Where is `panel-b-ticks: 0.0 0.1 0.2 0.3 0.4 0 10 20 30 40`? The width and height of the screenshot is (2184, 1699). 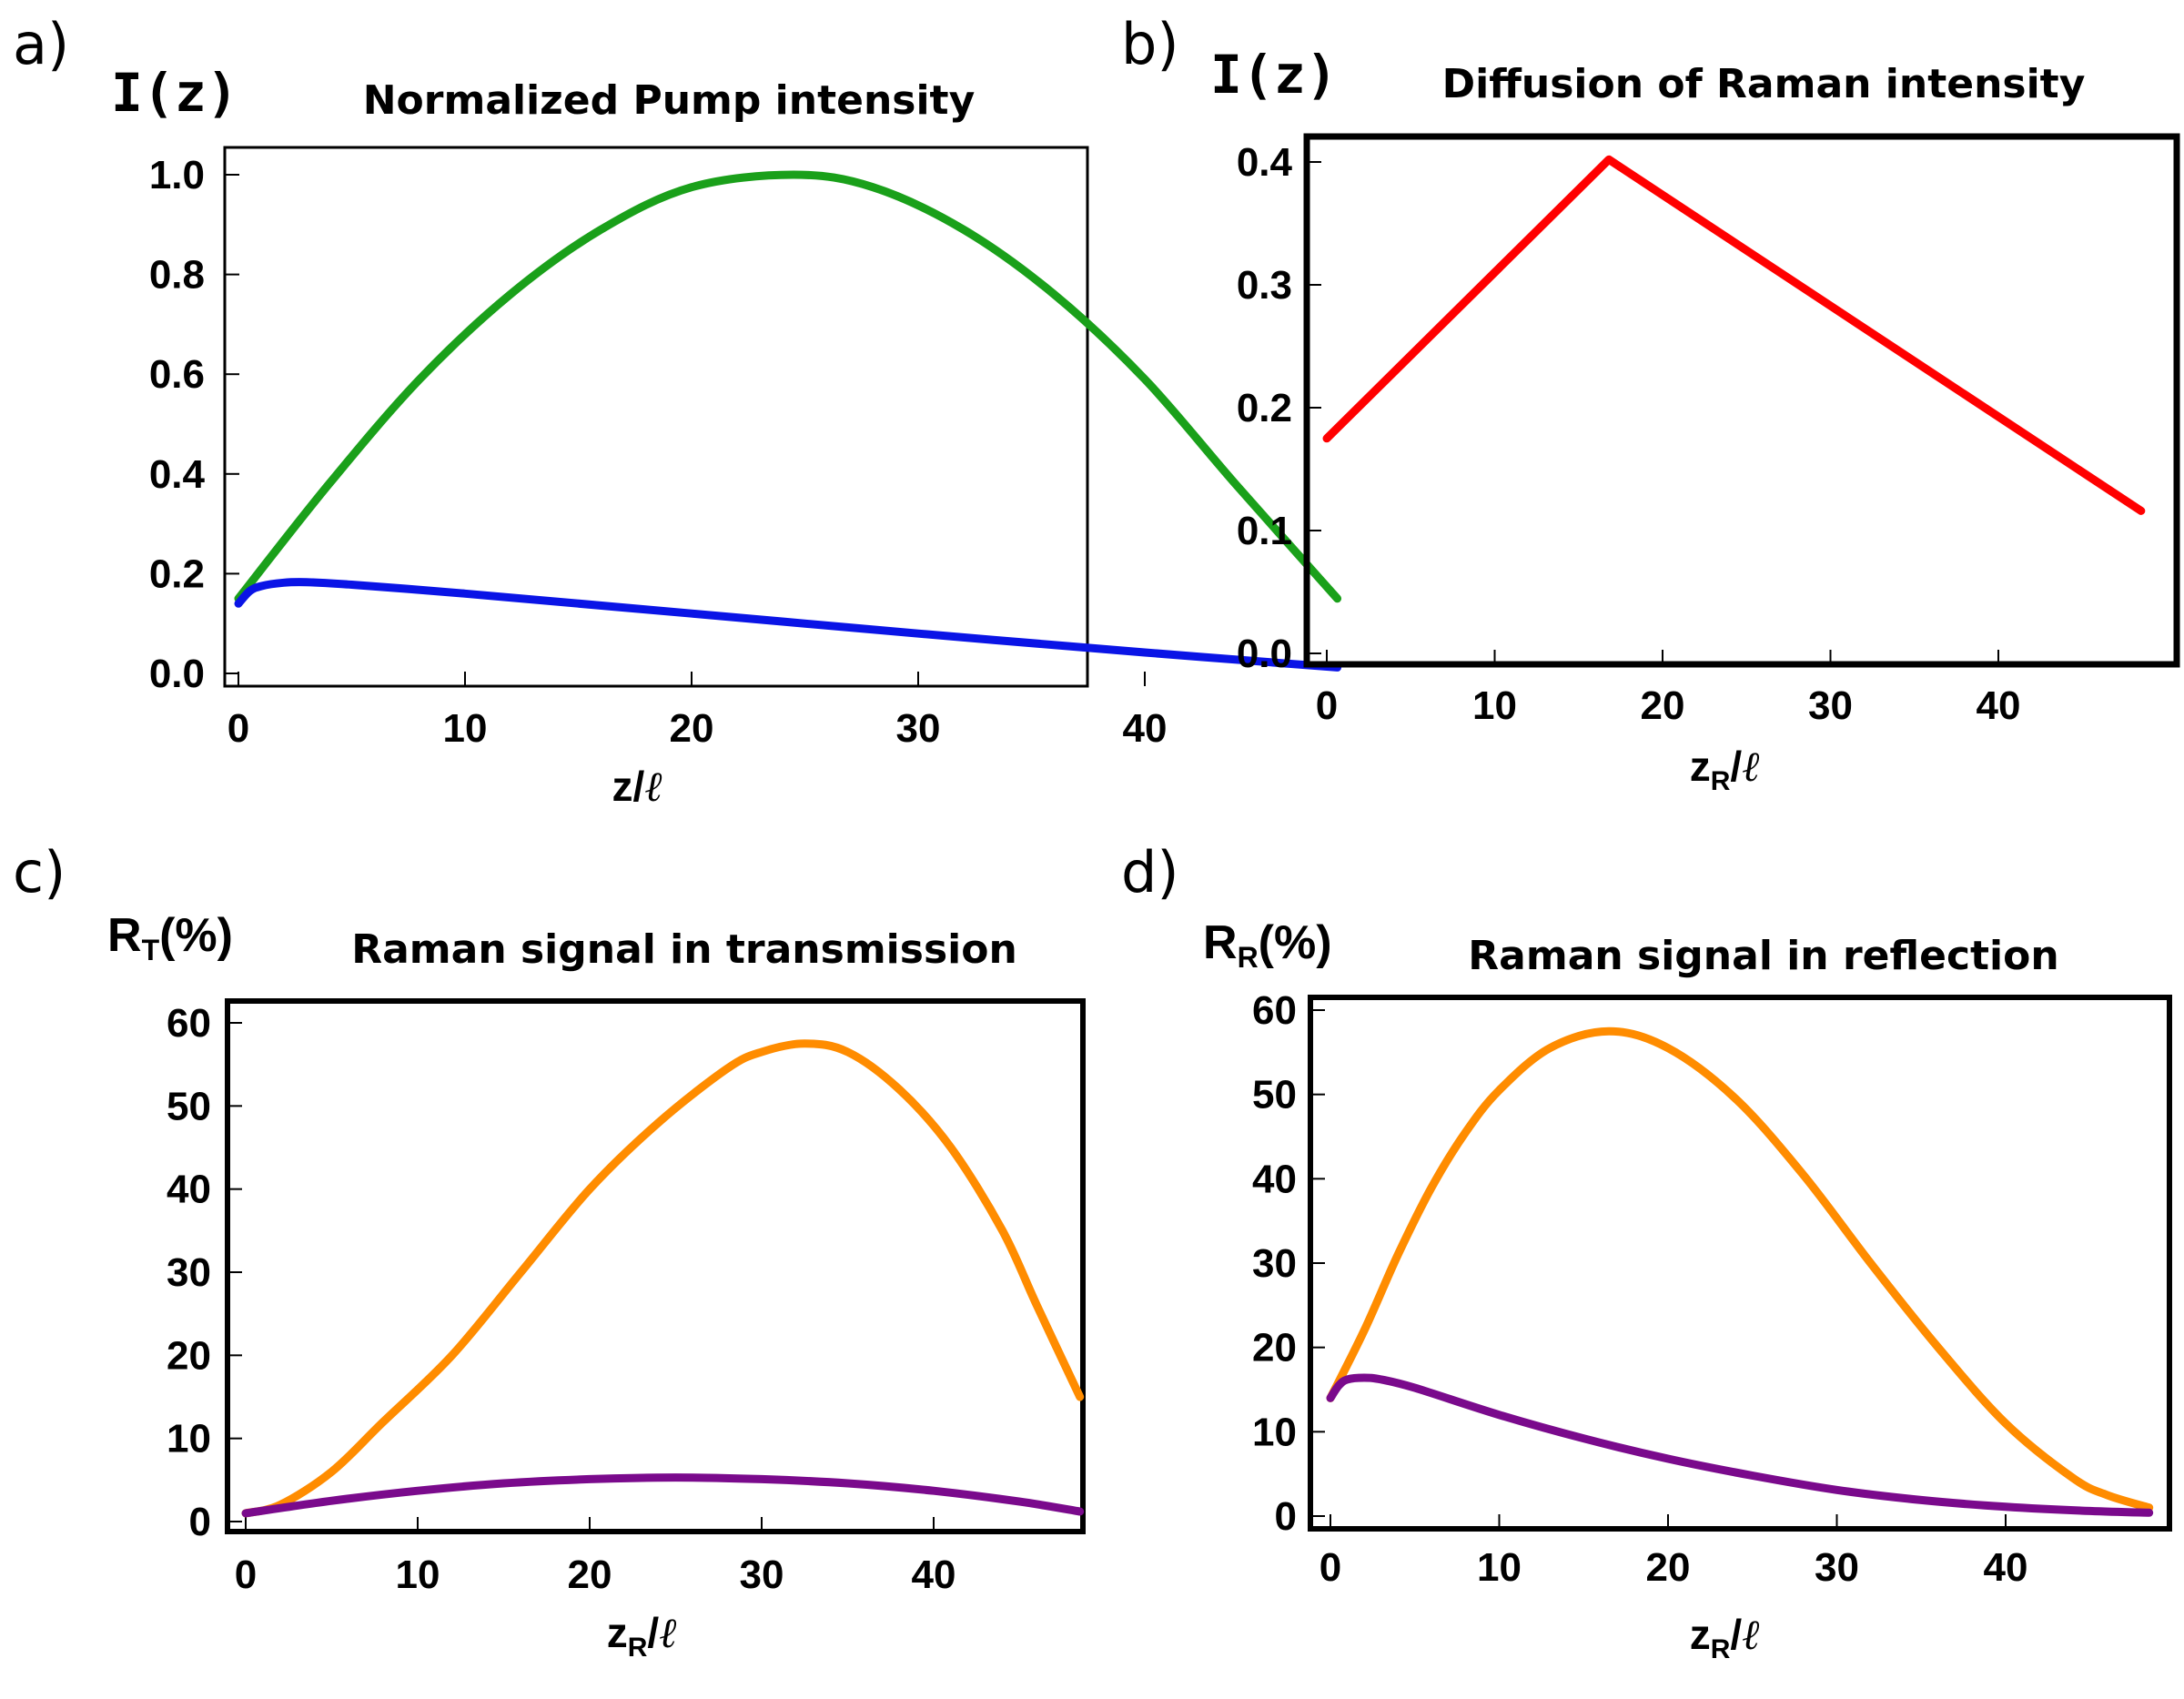 panel-b-ticks: 0.0 0.1 0.2 0.3 0.4 0 10 20 30 40 is located at coordinates (1629, 434).